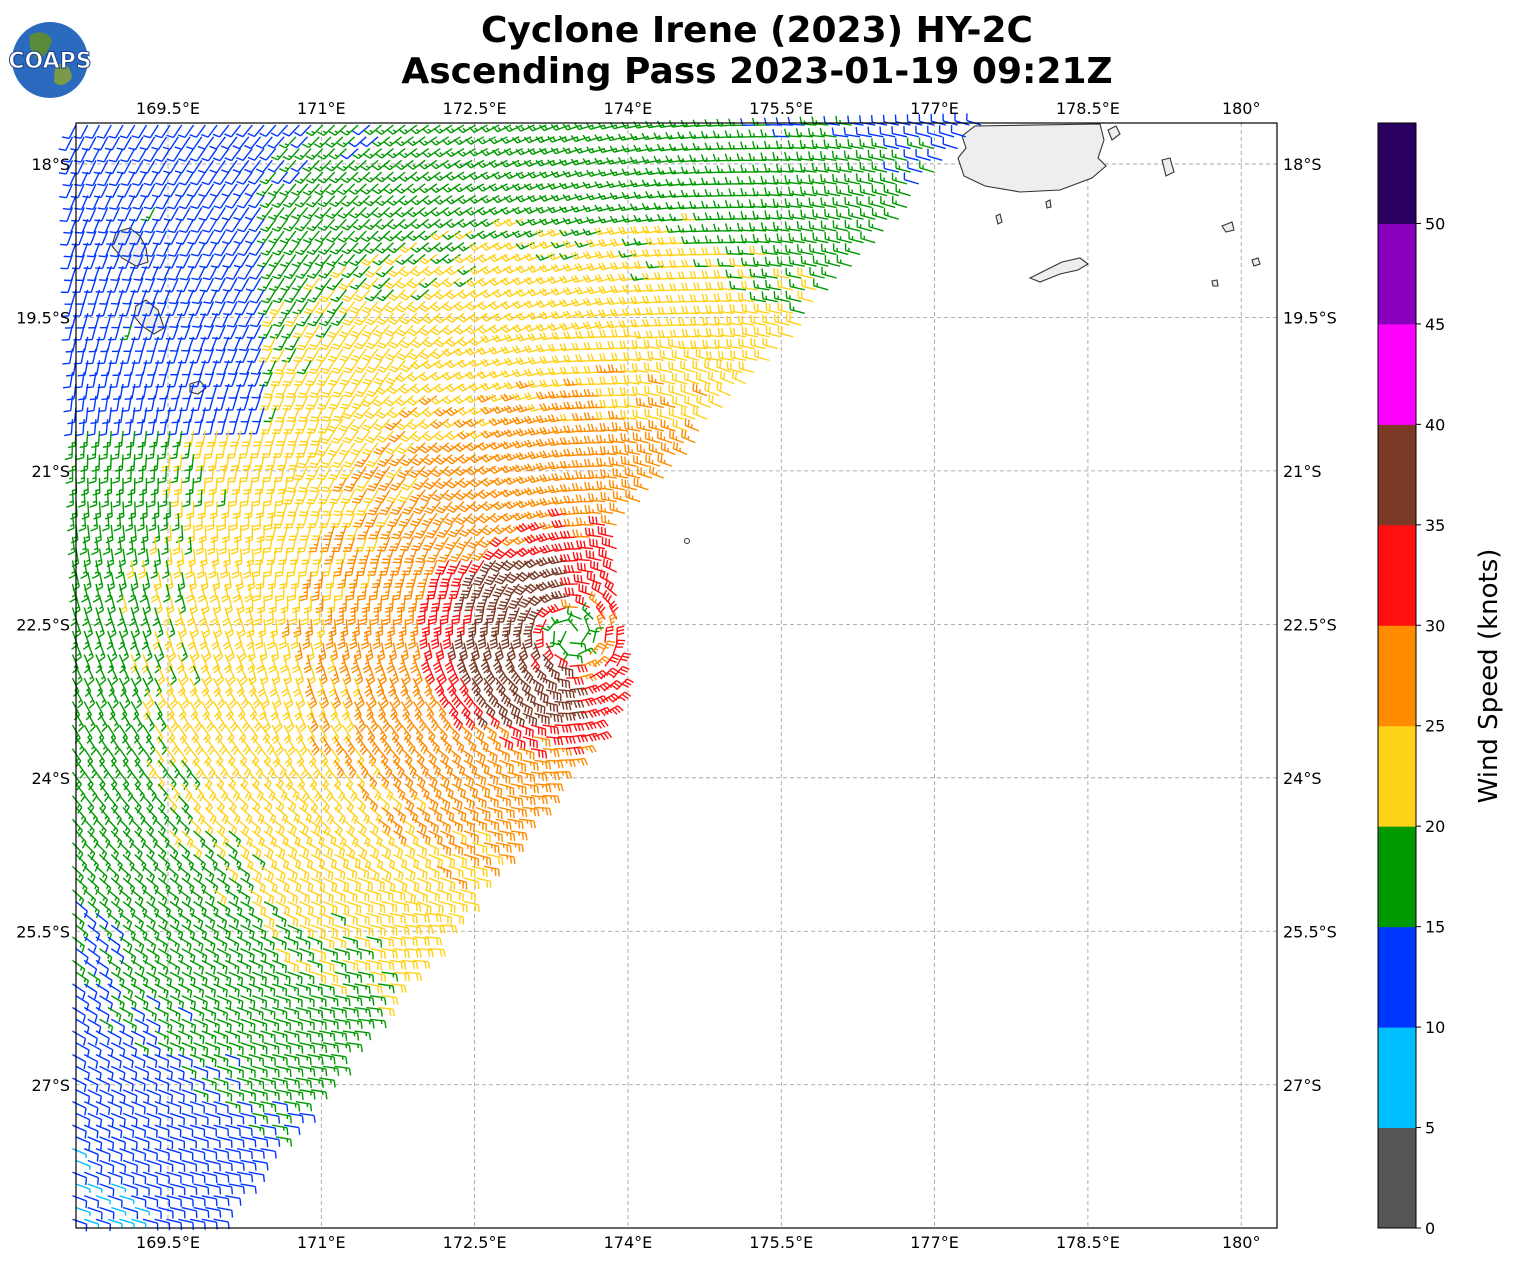 The height and width of the screenshot is (1264, 1515). Describe the element at coordinates (475, 1242) in the screenshot. I see `lon-tick-label-bottom: 172.5°E` at that location.